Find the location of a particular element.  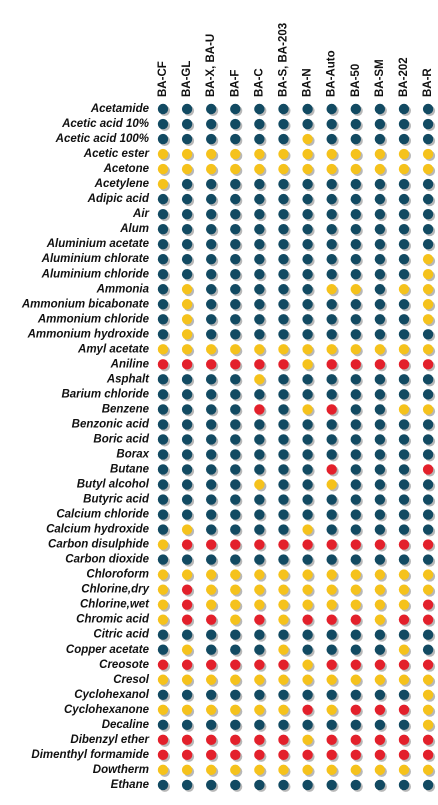

row-label: Acetic ester is located at coordinates (116, 154).